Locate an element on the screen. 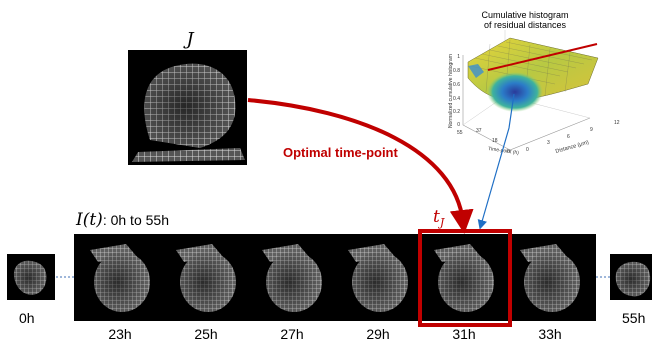  frame-group is located at coordinates (335, 278).